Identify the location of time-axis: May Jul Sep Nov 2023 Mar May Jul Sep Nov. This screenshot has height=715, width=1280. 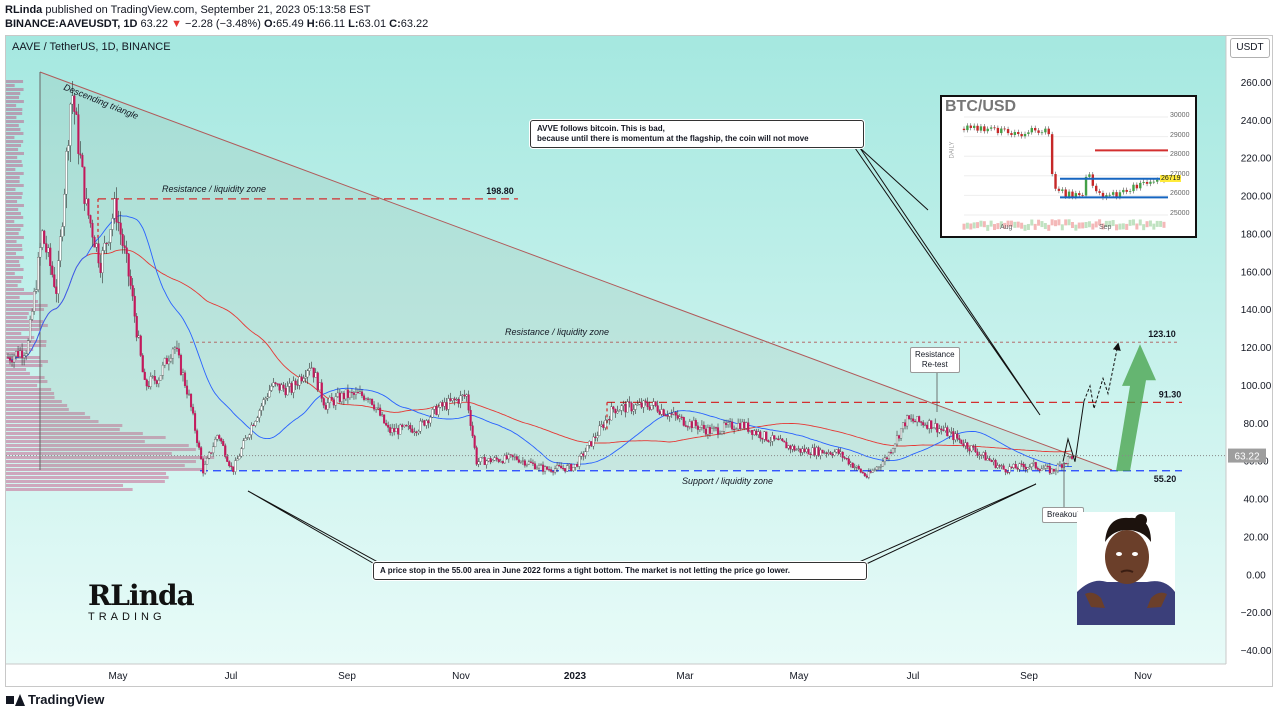
(616, 672).